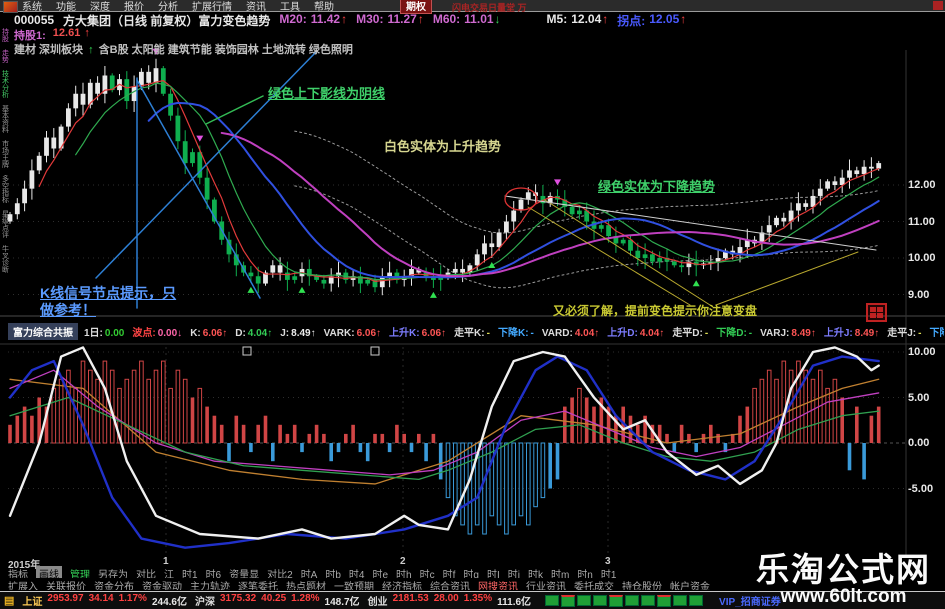 This screenshot has width=945, height=609. What do you see at coordinates (493, 574) in the screenshot?
I see `tab-r1-18: 时I` at bounding box center [493, 574].